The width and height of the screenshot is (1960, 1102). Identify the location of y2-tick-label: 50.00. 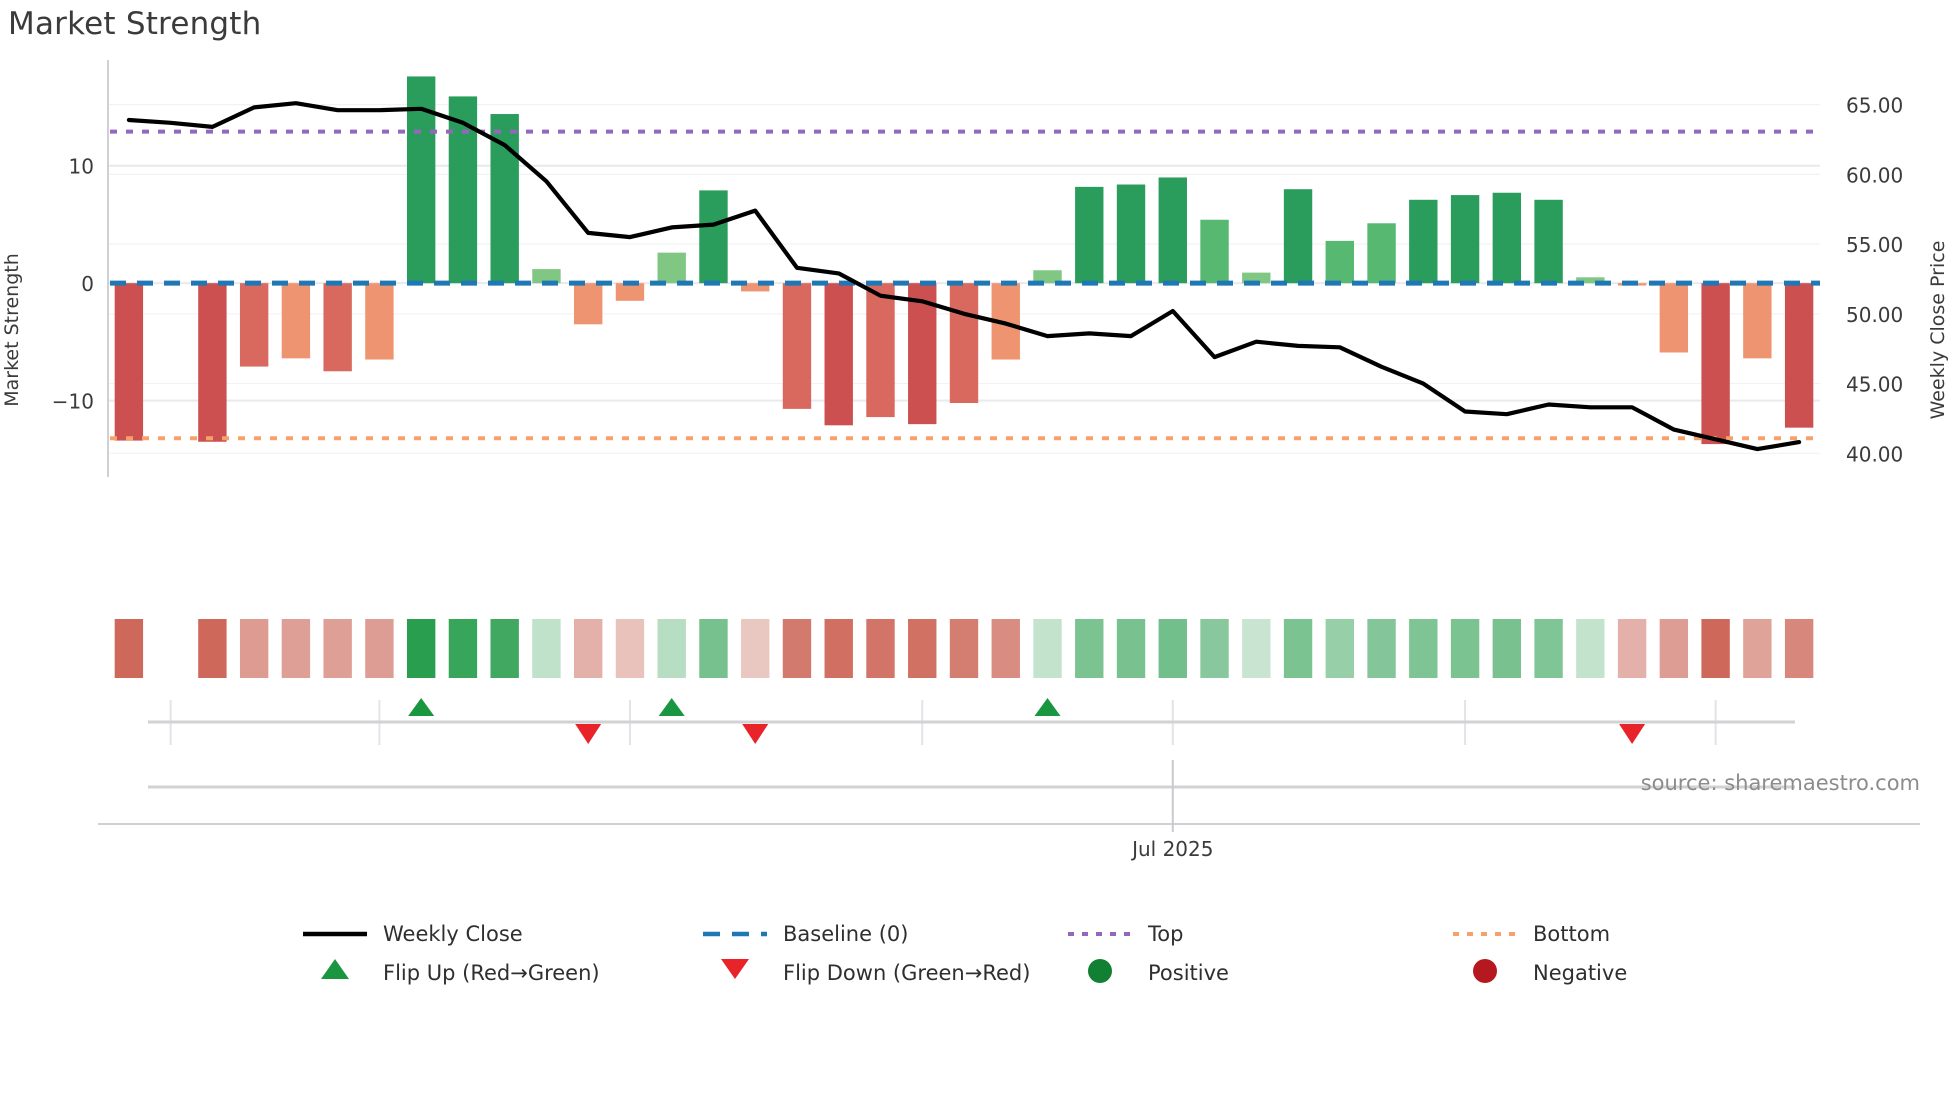
(1874, 315).